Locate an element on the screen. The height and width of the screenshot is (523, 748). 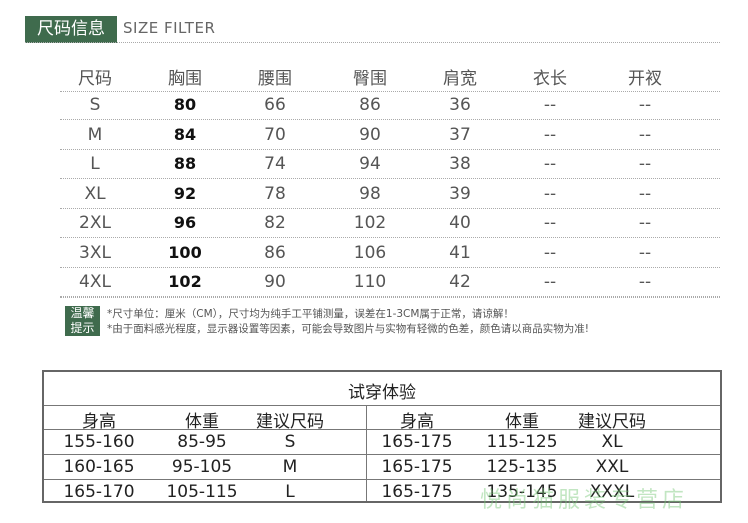
table-cell: 36 is located at coordinates (460, 105).